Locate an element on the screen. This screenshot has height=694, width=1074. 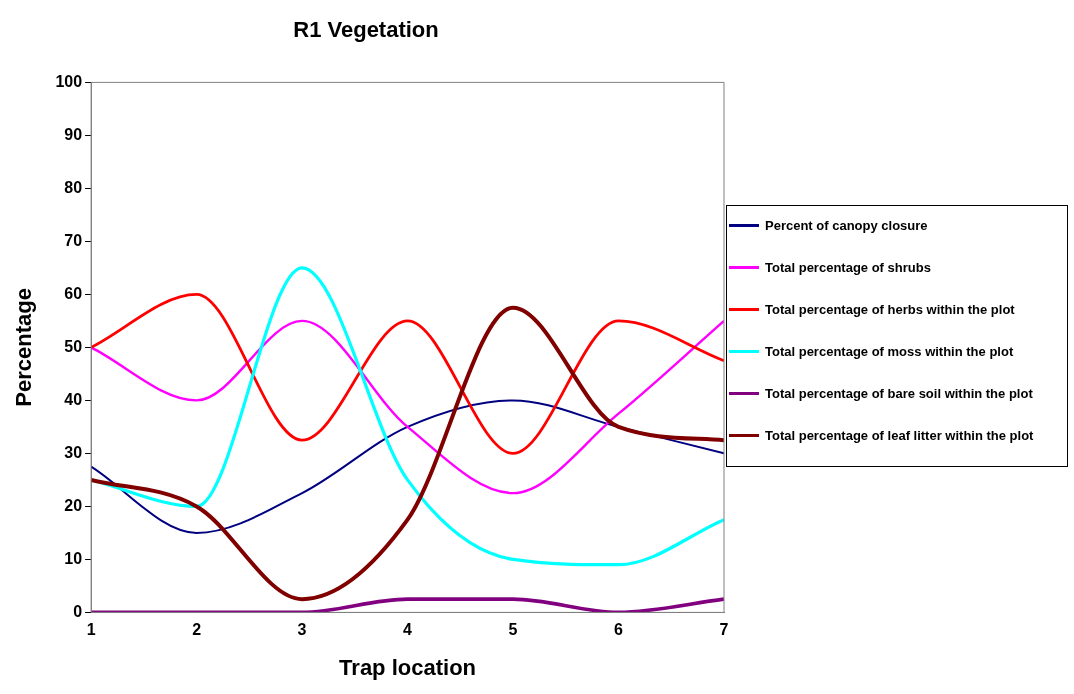
y-axis-title: Percentage is located at coordinates (24, 347).